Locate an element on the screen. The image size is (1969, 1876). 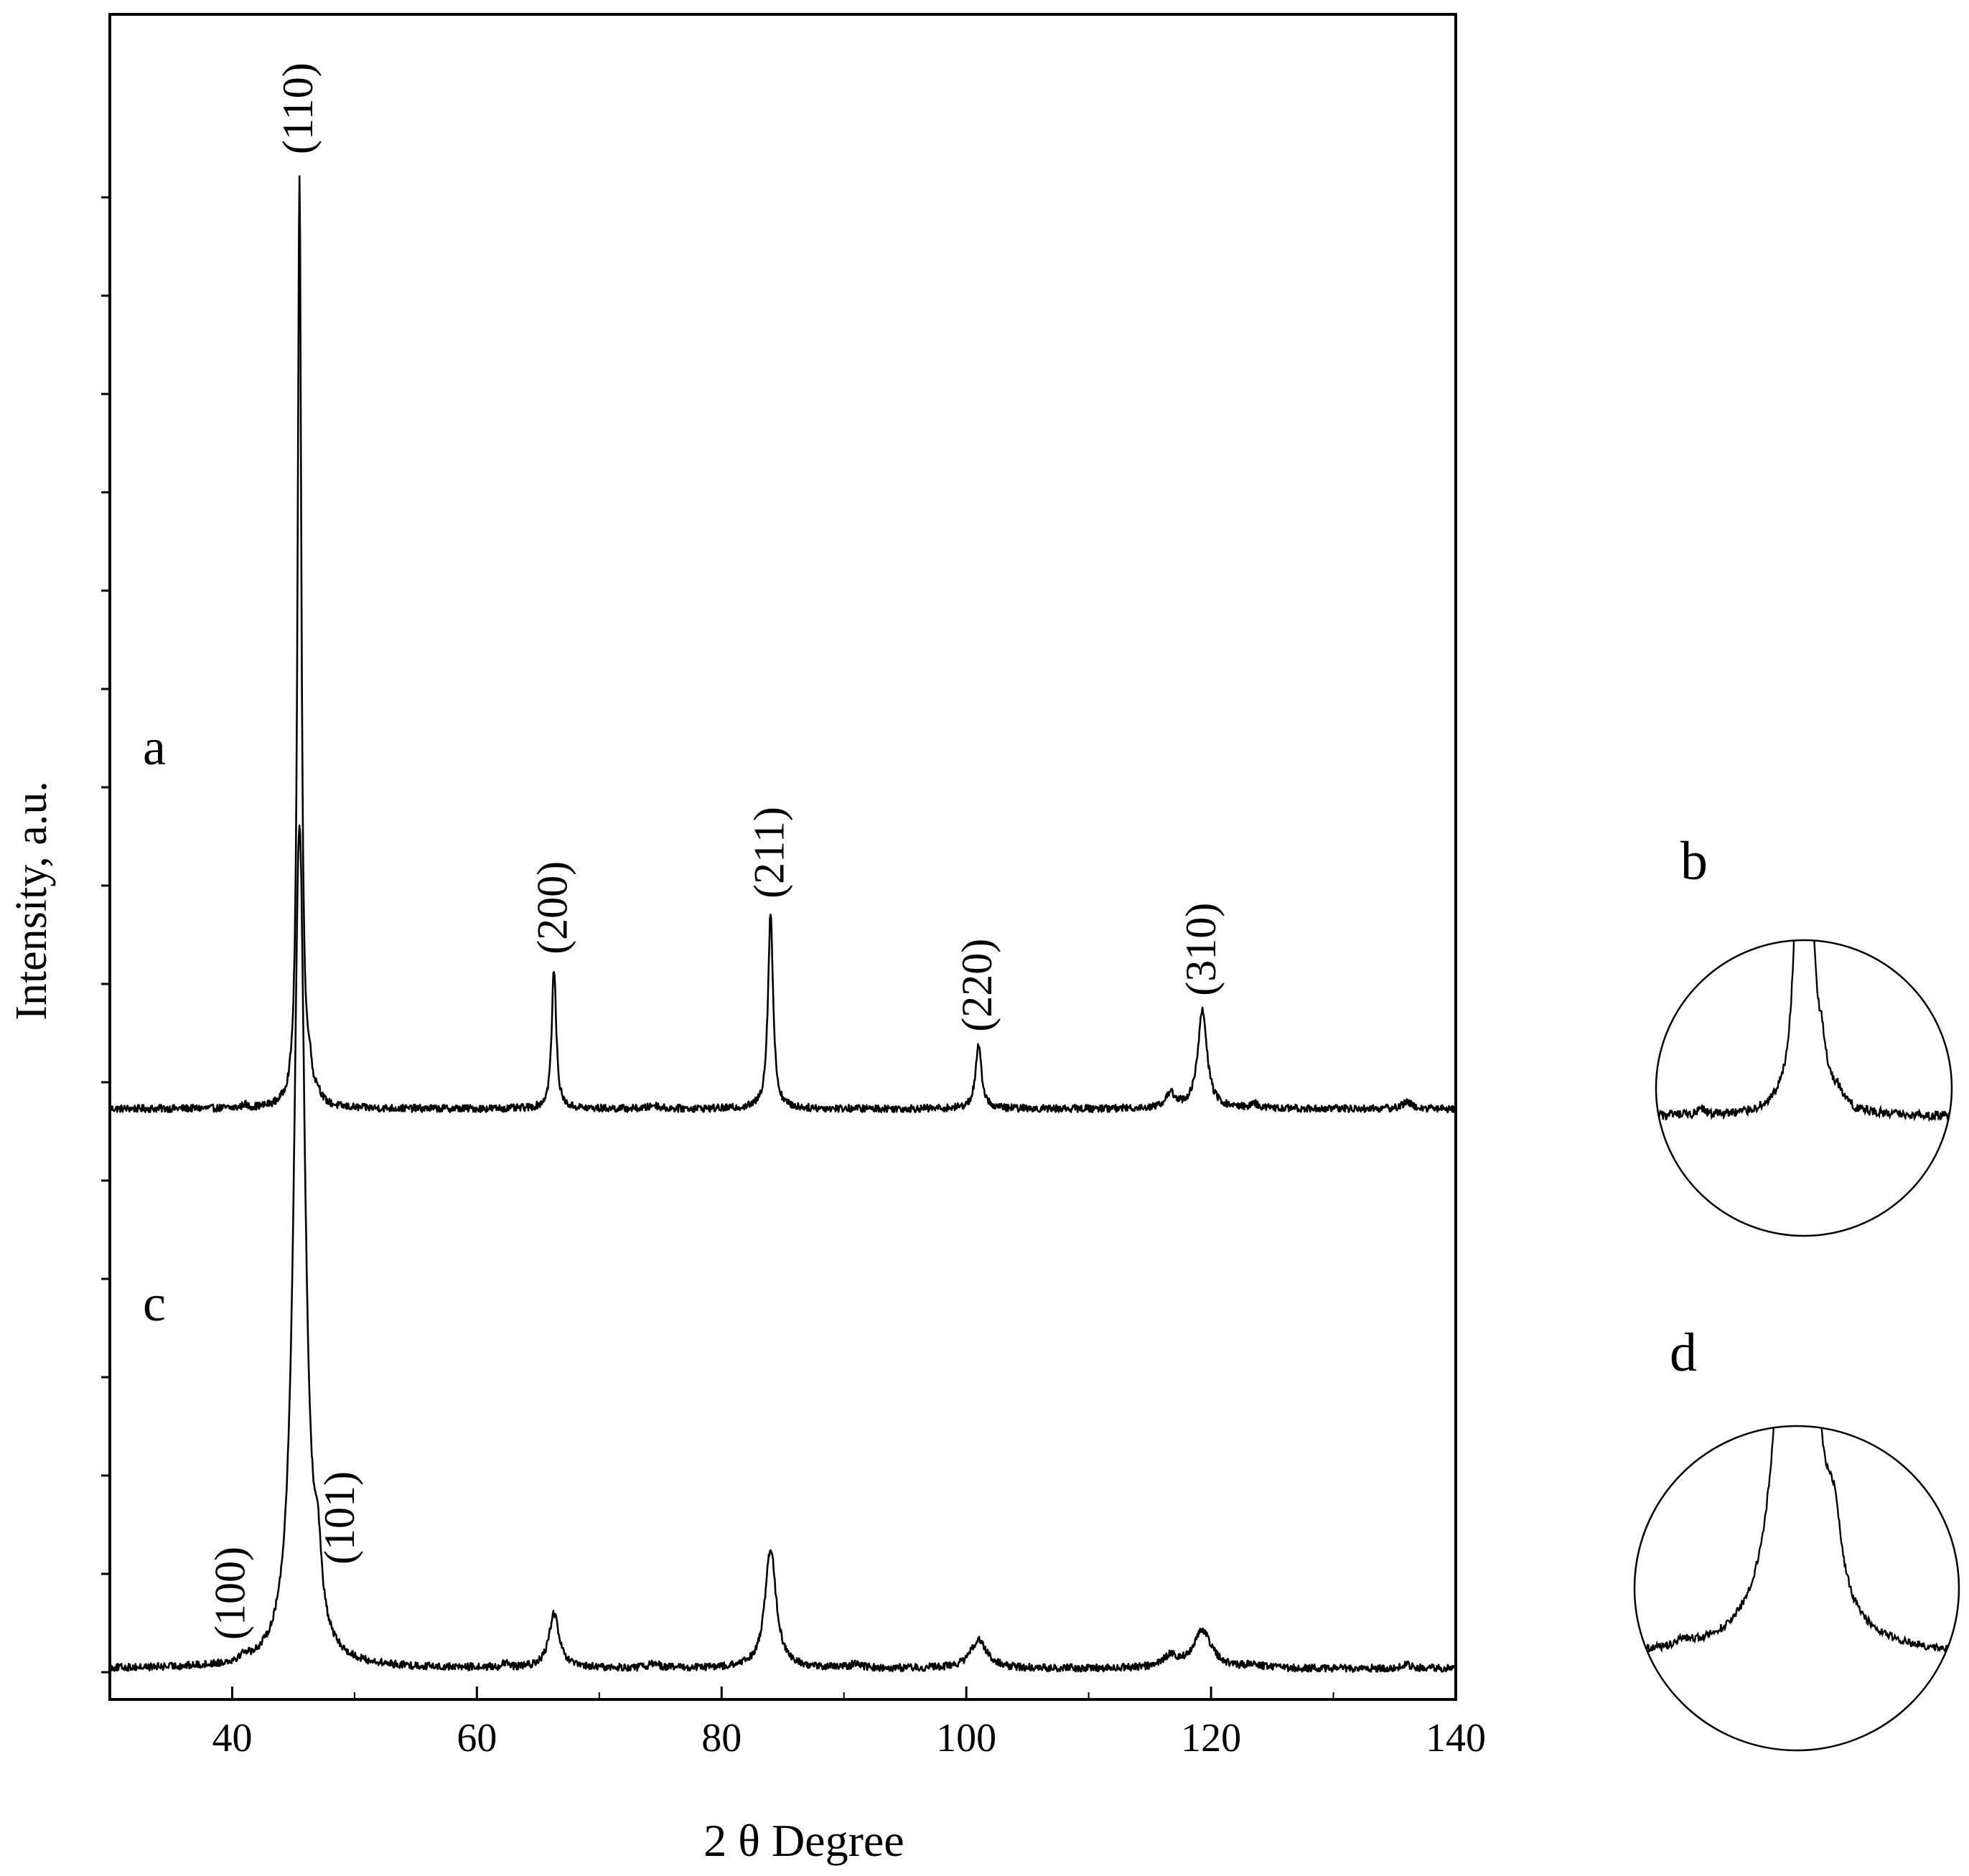
x-tick-label: 40 is located at coordinates (232, 1738).